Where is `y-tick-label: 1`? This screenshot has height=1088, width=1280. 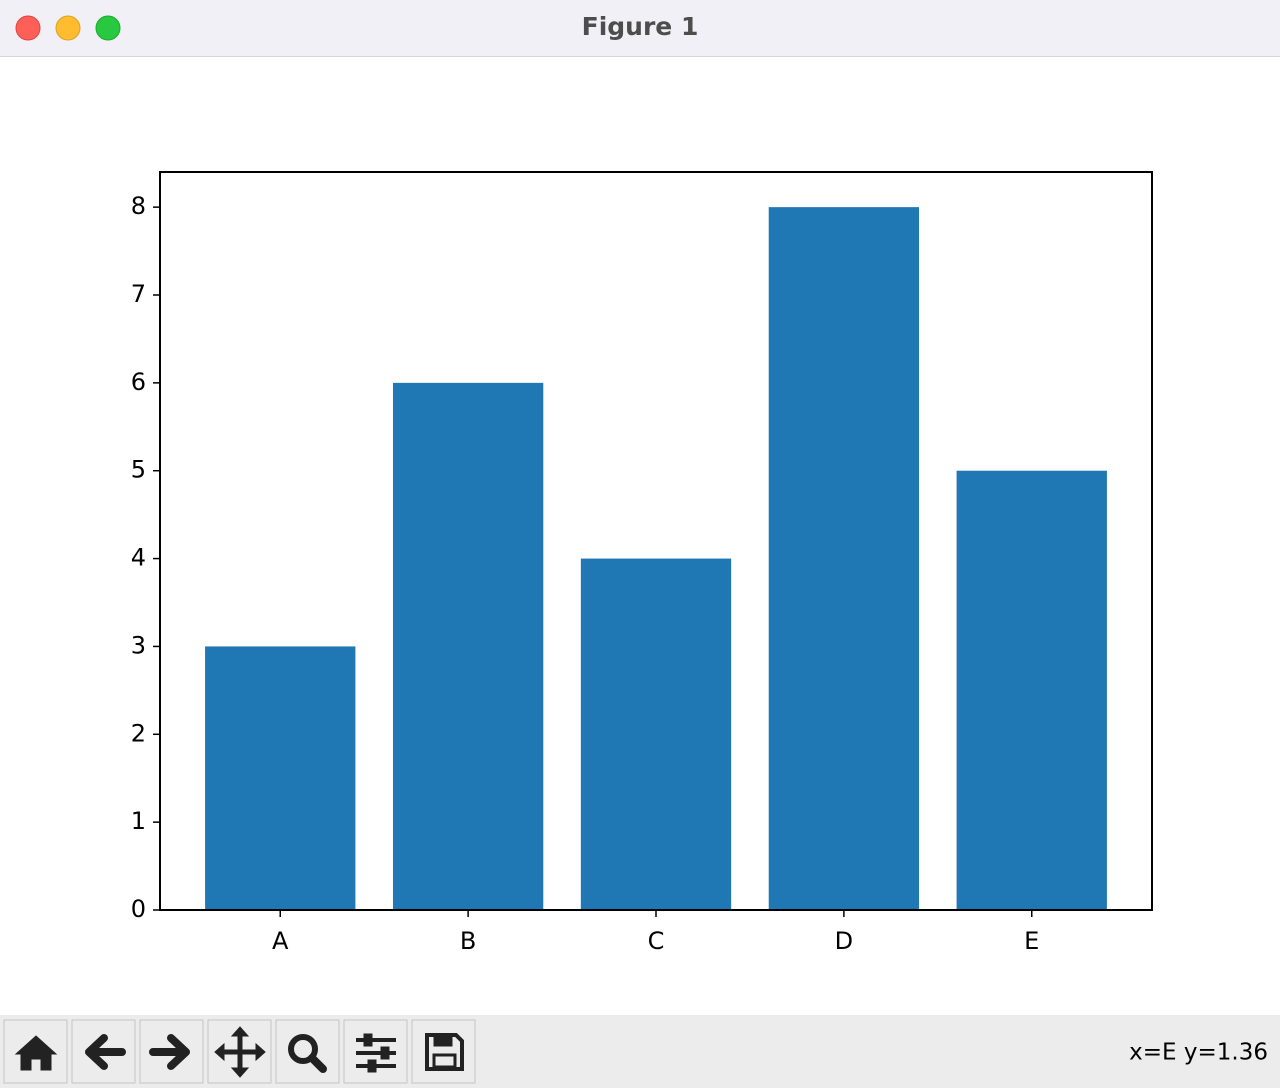
y-tick-label: 1 is located at coordinates (138, 821).